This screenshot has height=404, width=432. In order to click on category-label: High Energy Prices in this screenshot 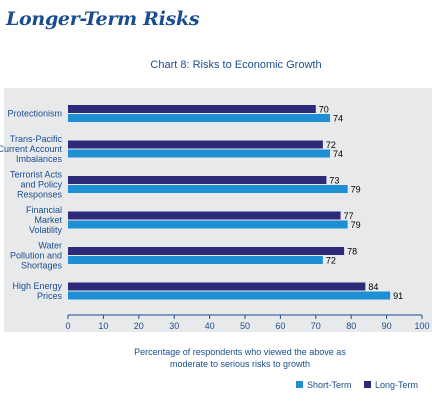, I will do `click(37, 291)`.